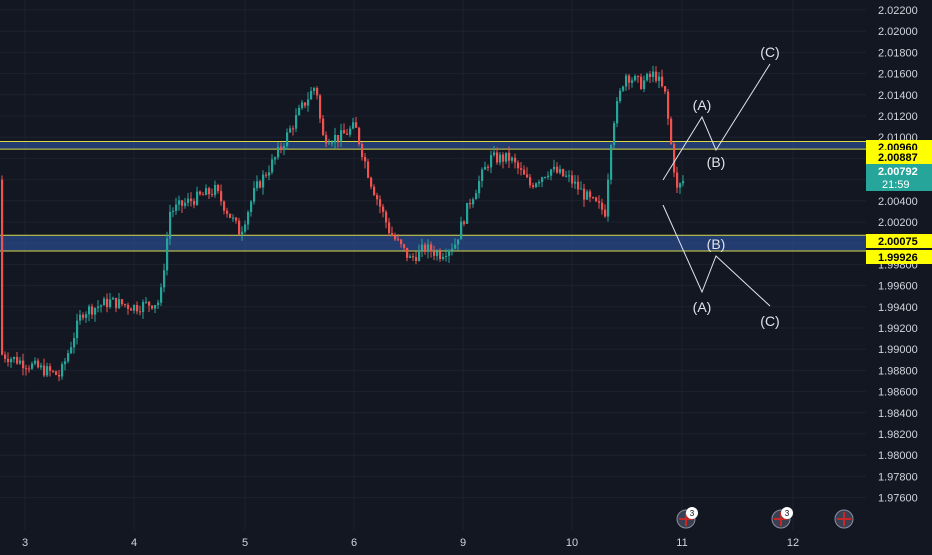 The width and height of the screenshot is (932, 555). I want to click on y-tick-label: 1.97600, so click(898, 499).